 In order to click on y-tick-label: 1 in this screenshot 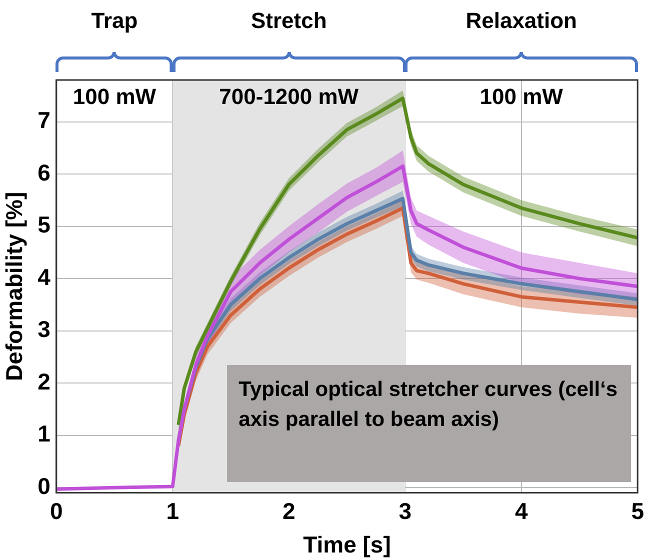, I will do `click(44, 433)`.